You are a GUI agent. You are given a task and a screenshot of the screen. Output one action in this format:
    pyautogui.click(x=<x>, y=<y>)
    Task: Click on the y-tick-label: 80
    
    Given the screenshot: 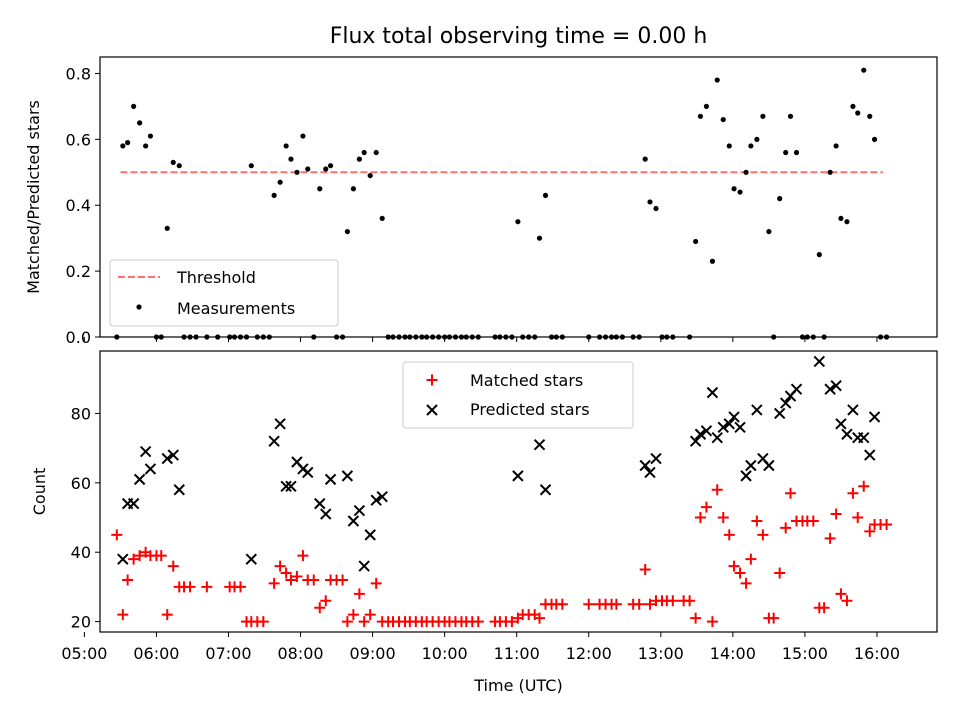 What is the action you would take?
    pyautogui.click(x=81, y=413)
    